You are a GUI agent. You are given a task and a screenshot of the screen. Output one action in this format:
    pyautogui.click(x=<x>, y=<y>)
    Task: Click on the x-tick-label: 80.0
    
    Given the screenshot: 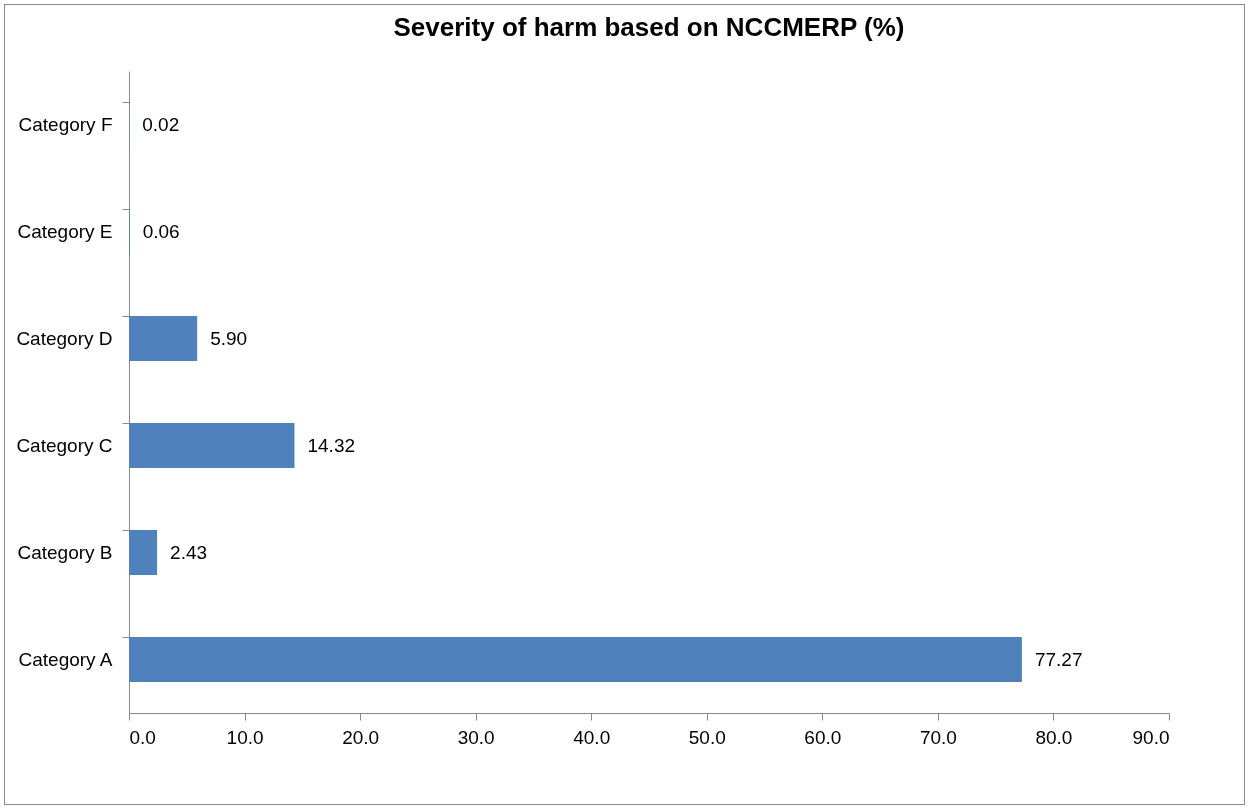 What is the action you would take?
    pyautogui.click(x=1054, y=737)
    